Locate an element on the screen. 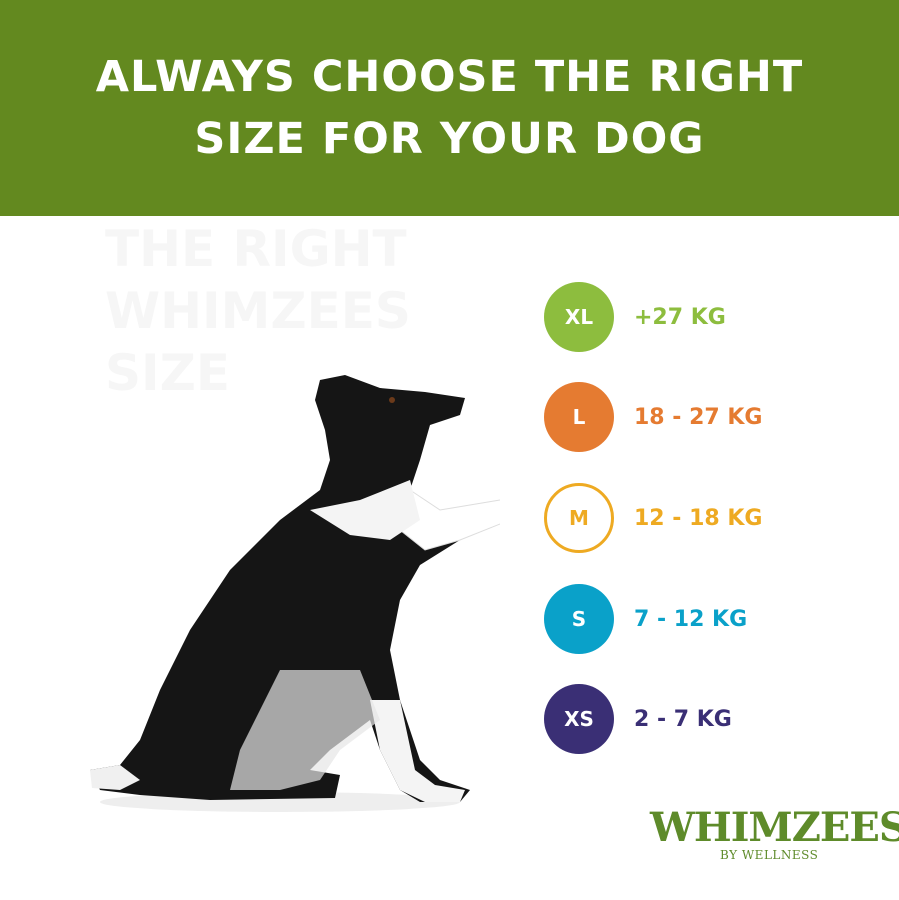  size-row-m: M 12 - 18 KG is located at coordinates (653, 518).